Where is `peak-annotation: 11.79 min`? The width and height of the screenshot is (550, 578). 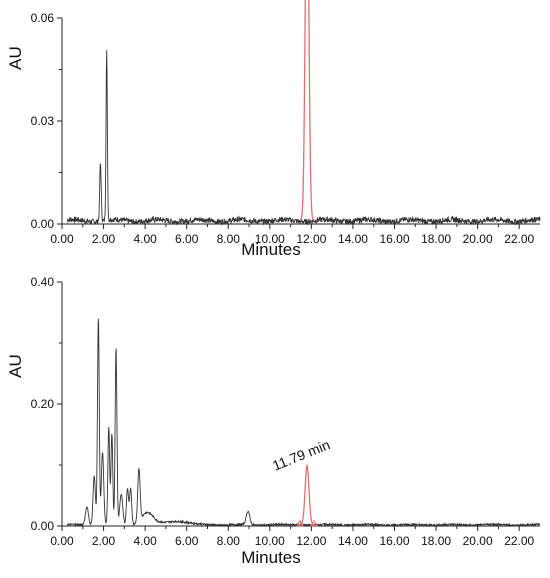
peak-annotation: 11.79 min is located at coordinates (301, 454).